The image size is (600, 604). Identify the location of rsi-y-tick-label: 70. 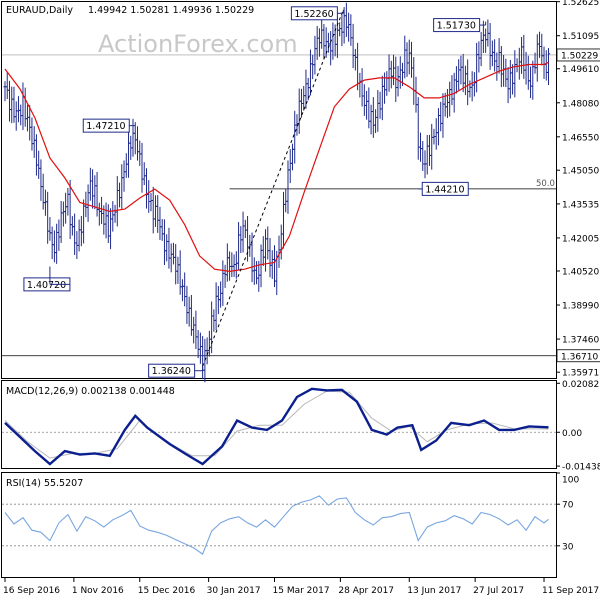
(568, 506).